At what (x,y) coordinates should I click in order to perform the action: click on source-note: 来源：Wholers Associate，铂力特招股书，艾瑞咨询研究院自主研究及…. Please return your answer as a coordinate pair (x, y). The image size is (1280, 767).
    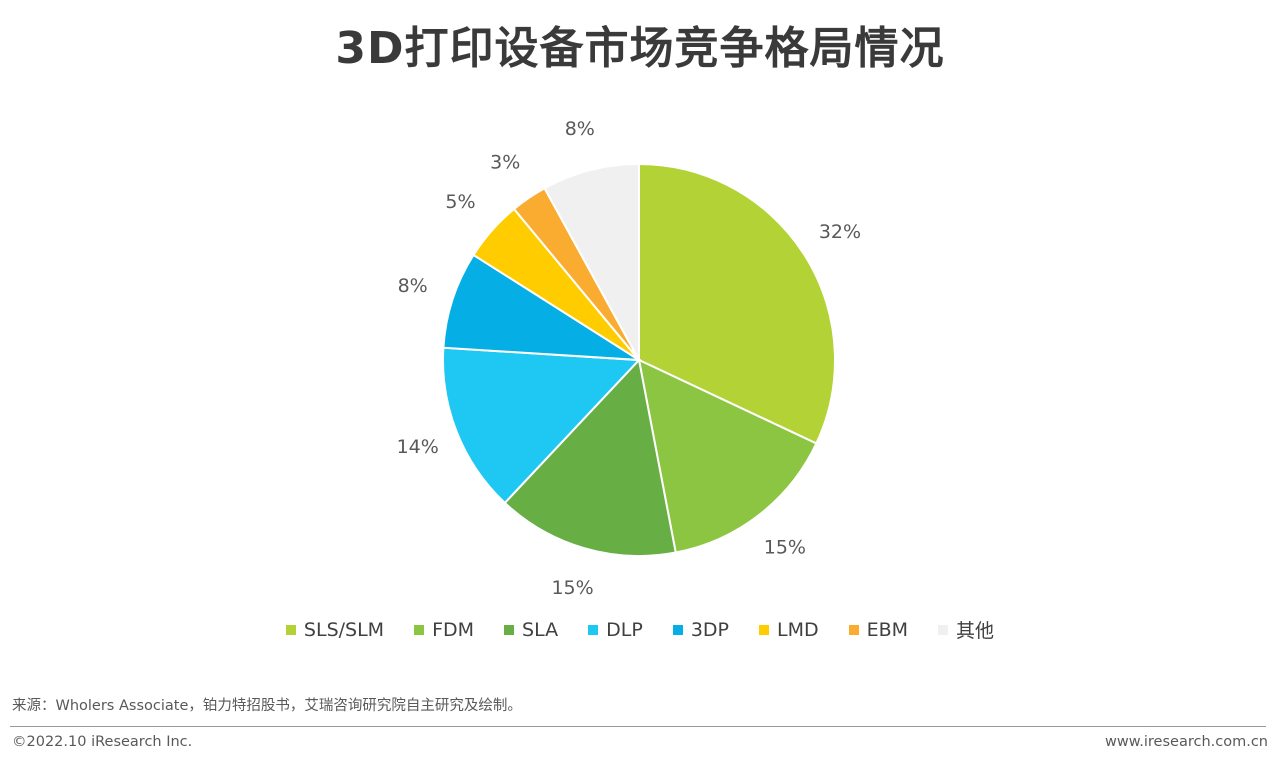
    Looking at the image, I should click on (267, 706).